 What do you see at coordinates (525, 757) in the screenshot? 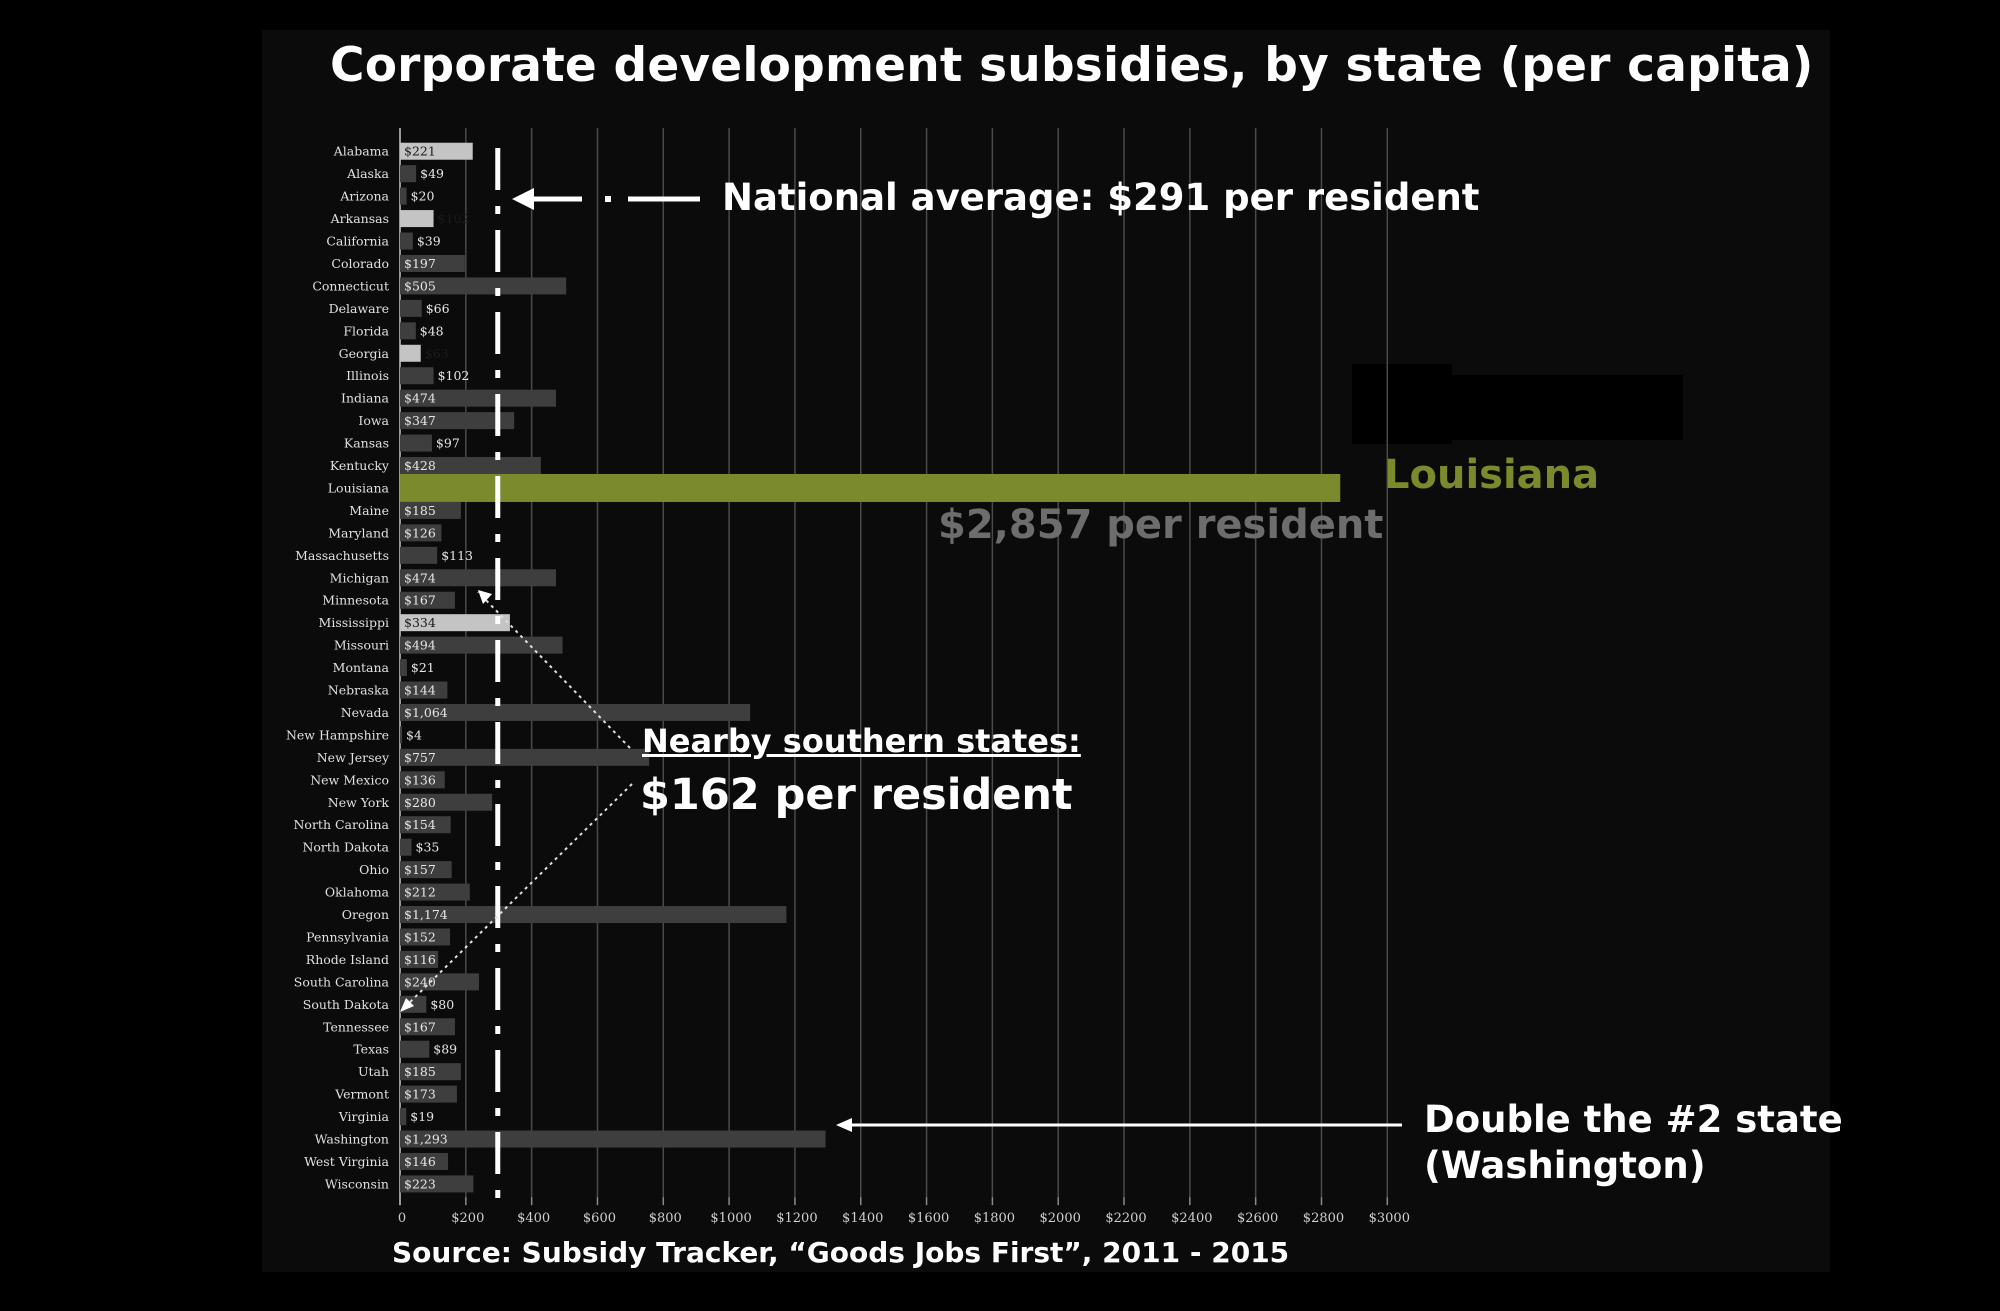
I see `bar-new-jersey` at bounding box center [525, 757].